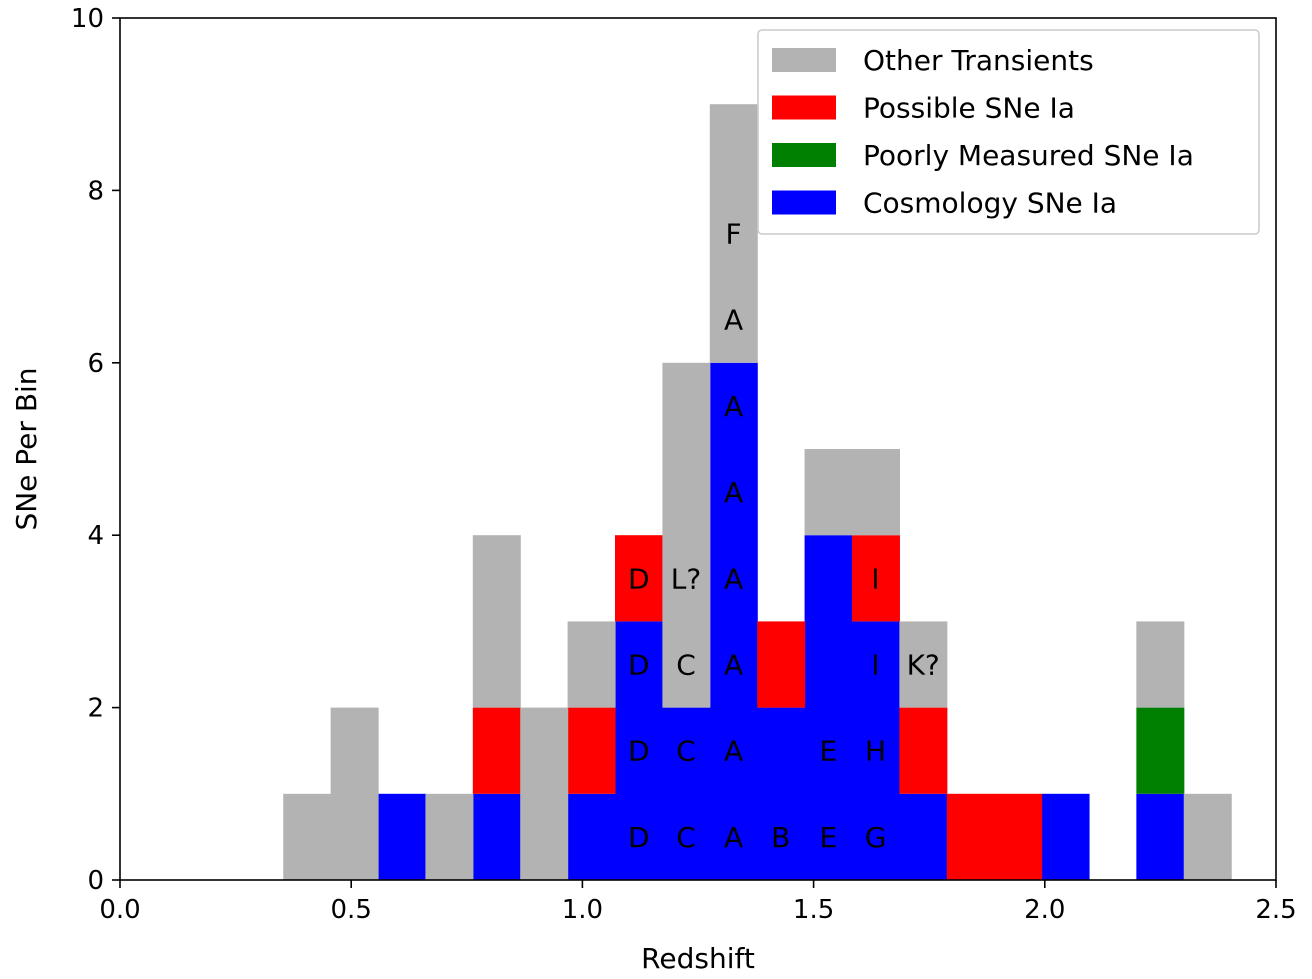 The width and height of the screenshot is (1312, 979). What do you see at coordinates (969, 108) in the screenshot?
I see `legend-label: Possible SNe Ia` at bounding box center [969, 108].